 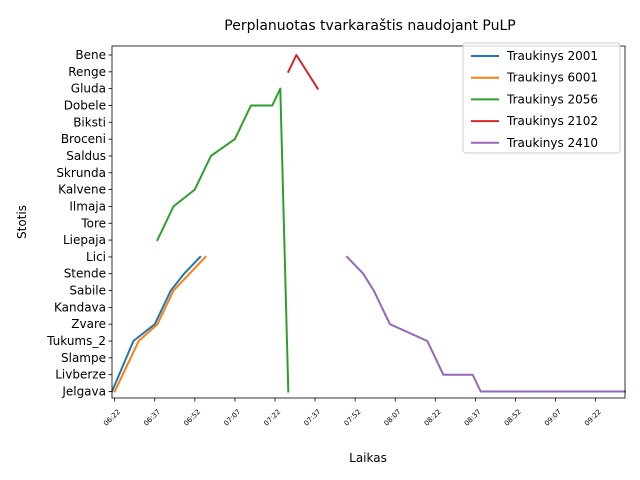 I want to click on y-axis-label: Stotis, so click(x=22, y=222).